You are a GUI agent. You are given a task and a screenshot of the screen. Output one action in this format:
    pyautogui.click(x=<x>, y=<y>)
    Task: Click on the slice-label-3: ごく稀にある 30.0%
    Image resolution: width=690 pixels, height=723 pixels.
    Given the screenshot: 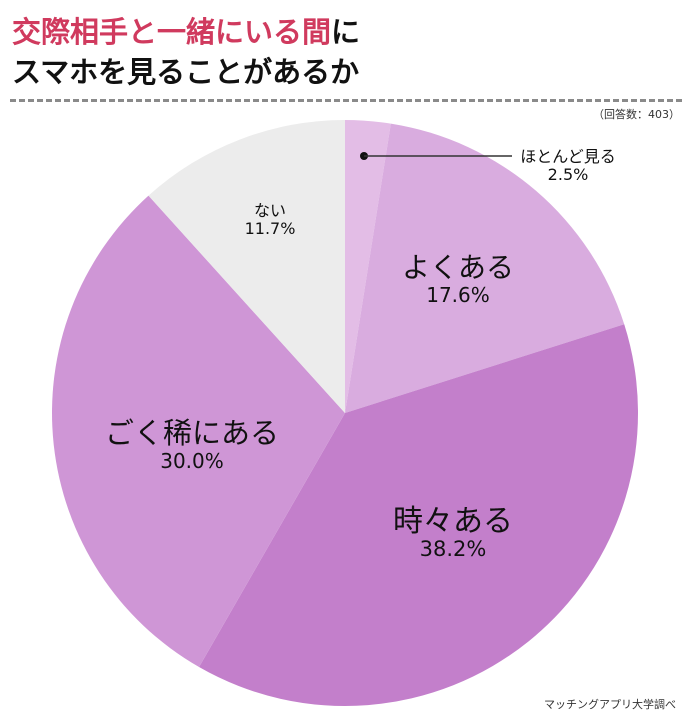 What is the action you would take?
    pyautogui.click(x=191, y=444)
    